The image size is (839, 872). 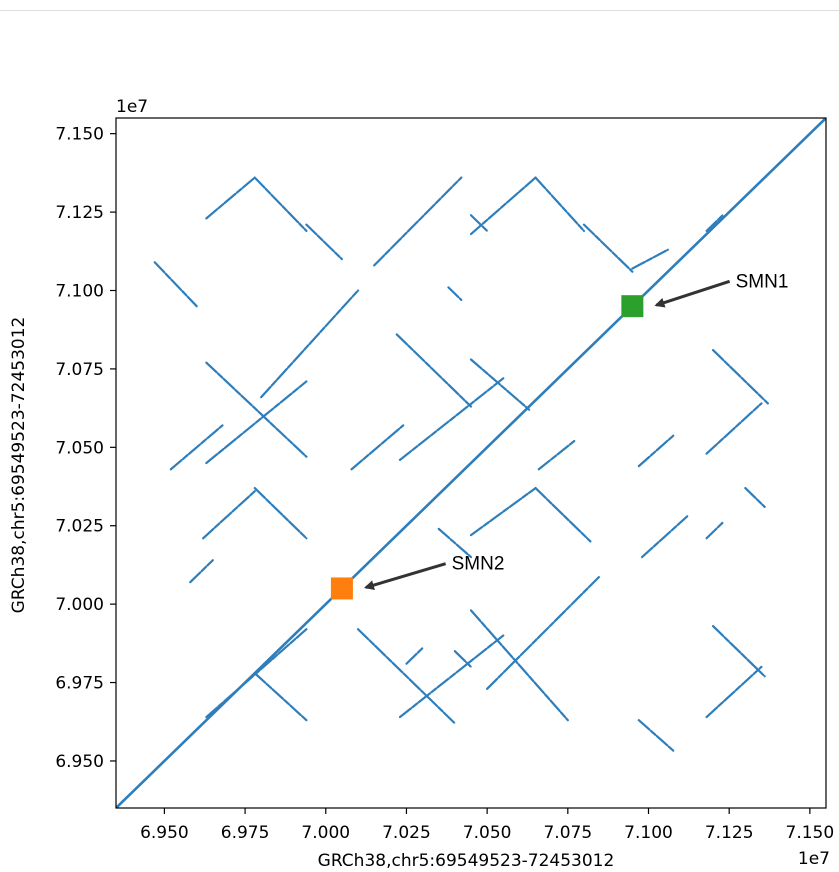 What do you see at coordinates (281, 513) in the screenshot?
I see `segment-reverse-c1` at bounding box center [281, 513].